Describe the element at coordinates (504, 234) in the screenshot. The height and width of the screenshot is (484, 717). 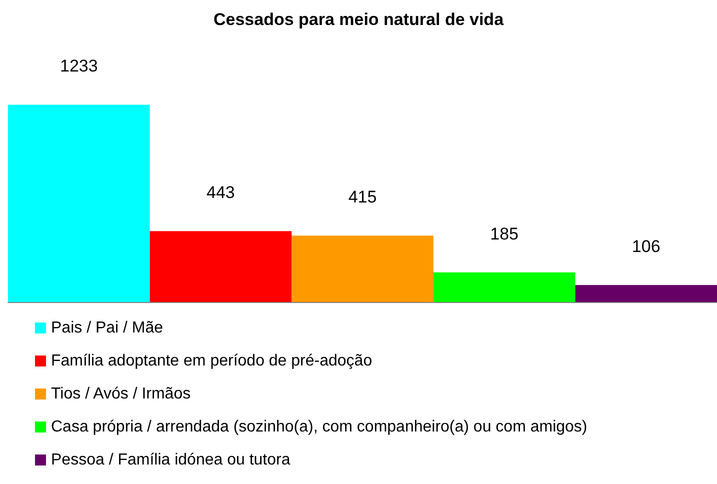
I see `data-label: 185` at that location.